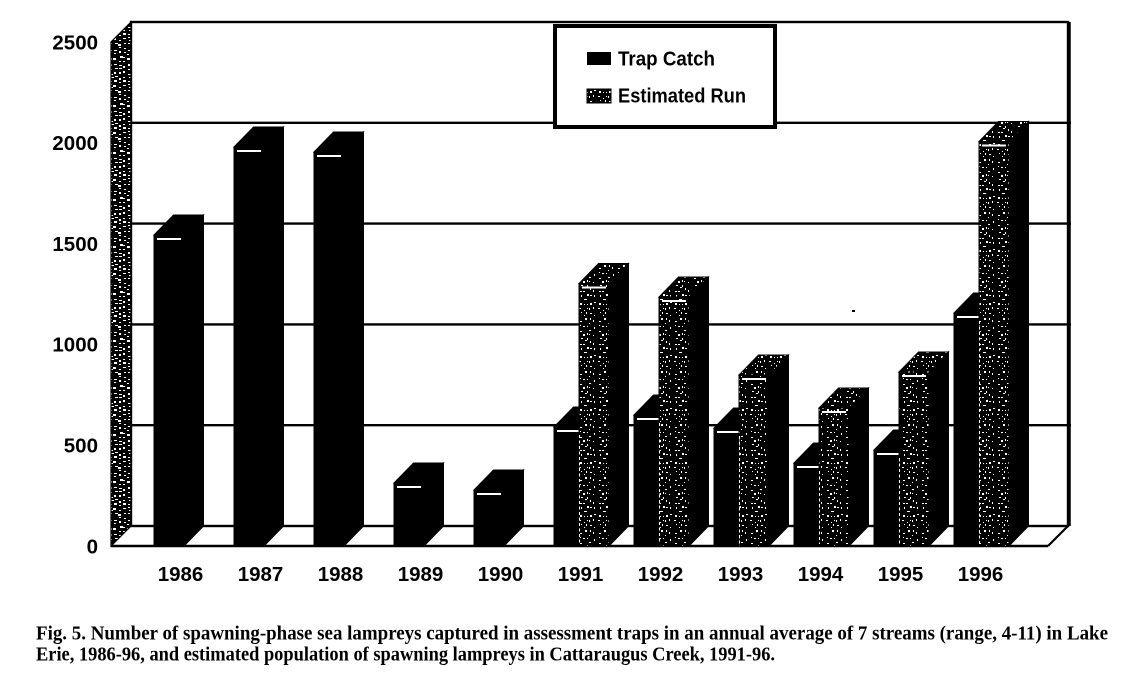 The image size is (1129, 692). I want to click on svg-text: 1991, so click(581, 574).